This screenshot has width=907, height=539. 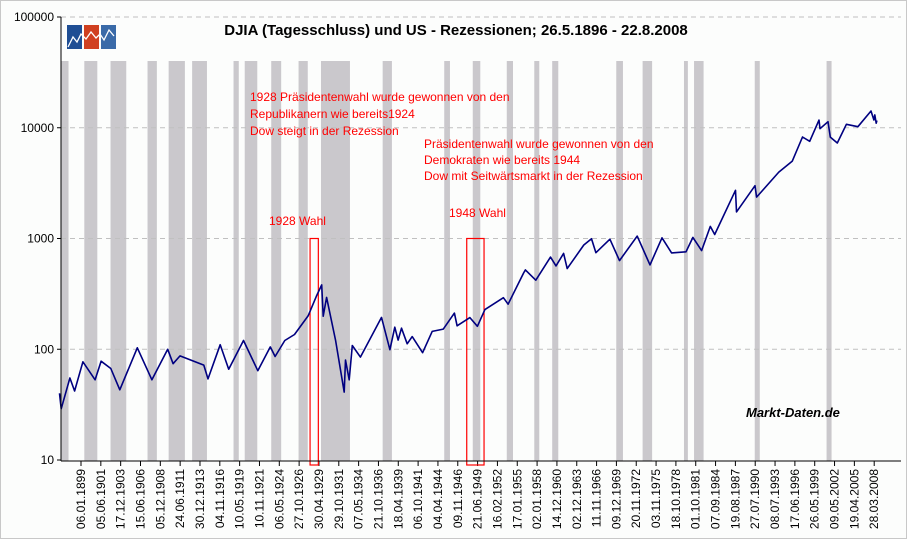 I want to click on x-tick-label: 30.12.1913, so click(x=200, y=499).